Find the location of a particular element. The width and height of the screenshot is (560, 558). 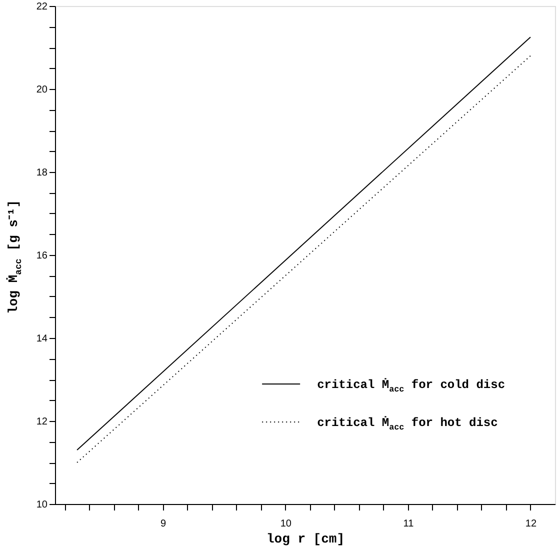

x-tick-label: 10 is located at coordinates (286, 524).